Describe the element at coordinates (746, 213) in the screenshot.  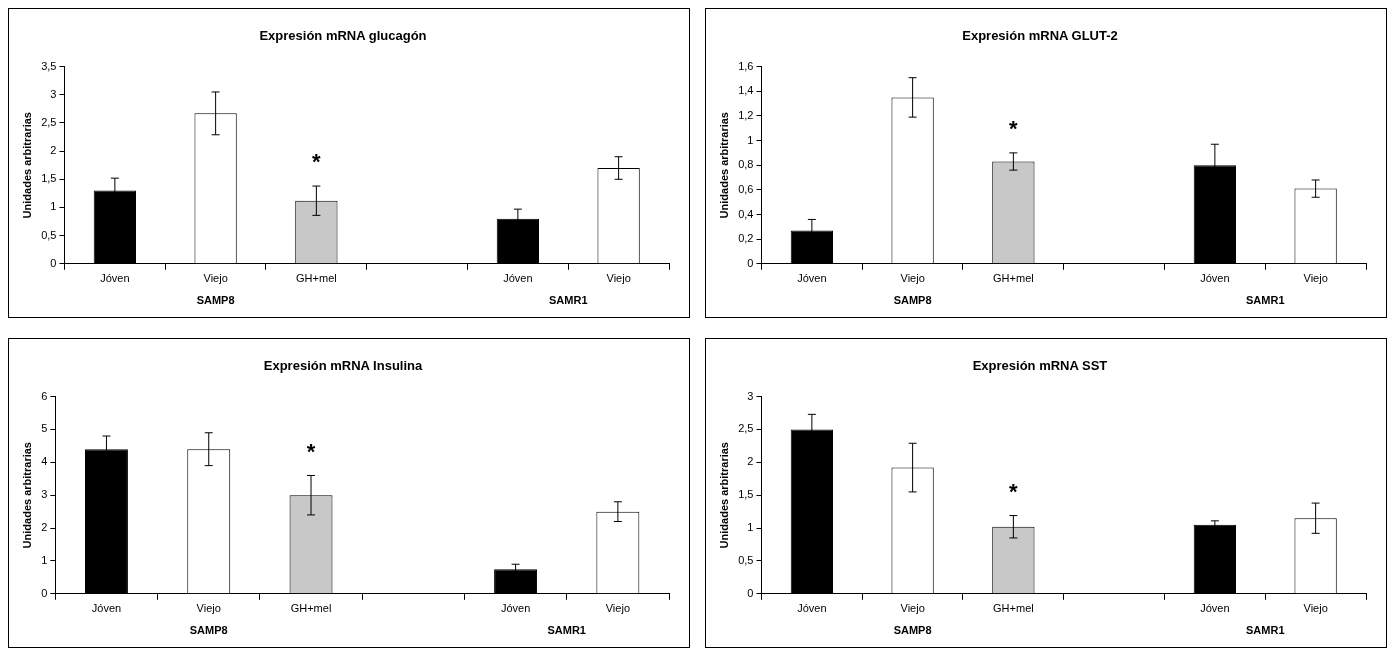
I see `y-tick-label: 0,4` at that location.